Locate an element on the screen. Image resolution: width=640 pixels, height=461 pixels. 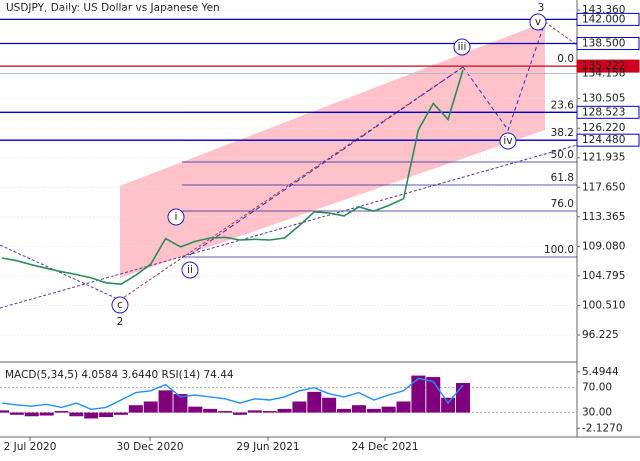
wave-label: iv is located at coordinates (507, 141).